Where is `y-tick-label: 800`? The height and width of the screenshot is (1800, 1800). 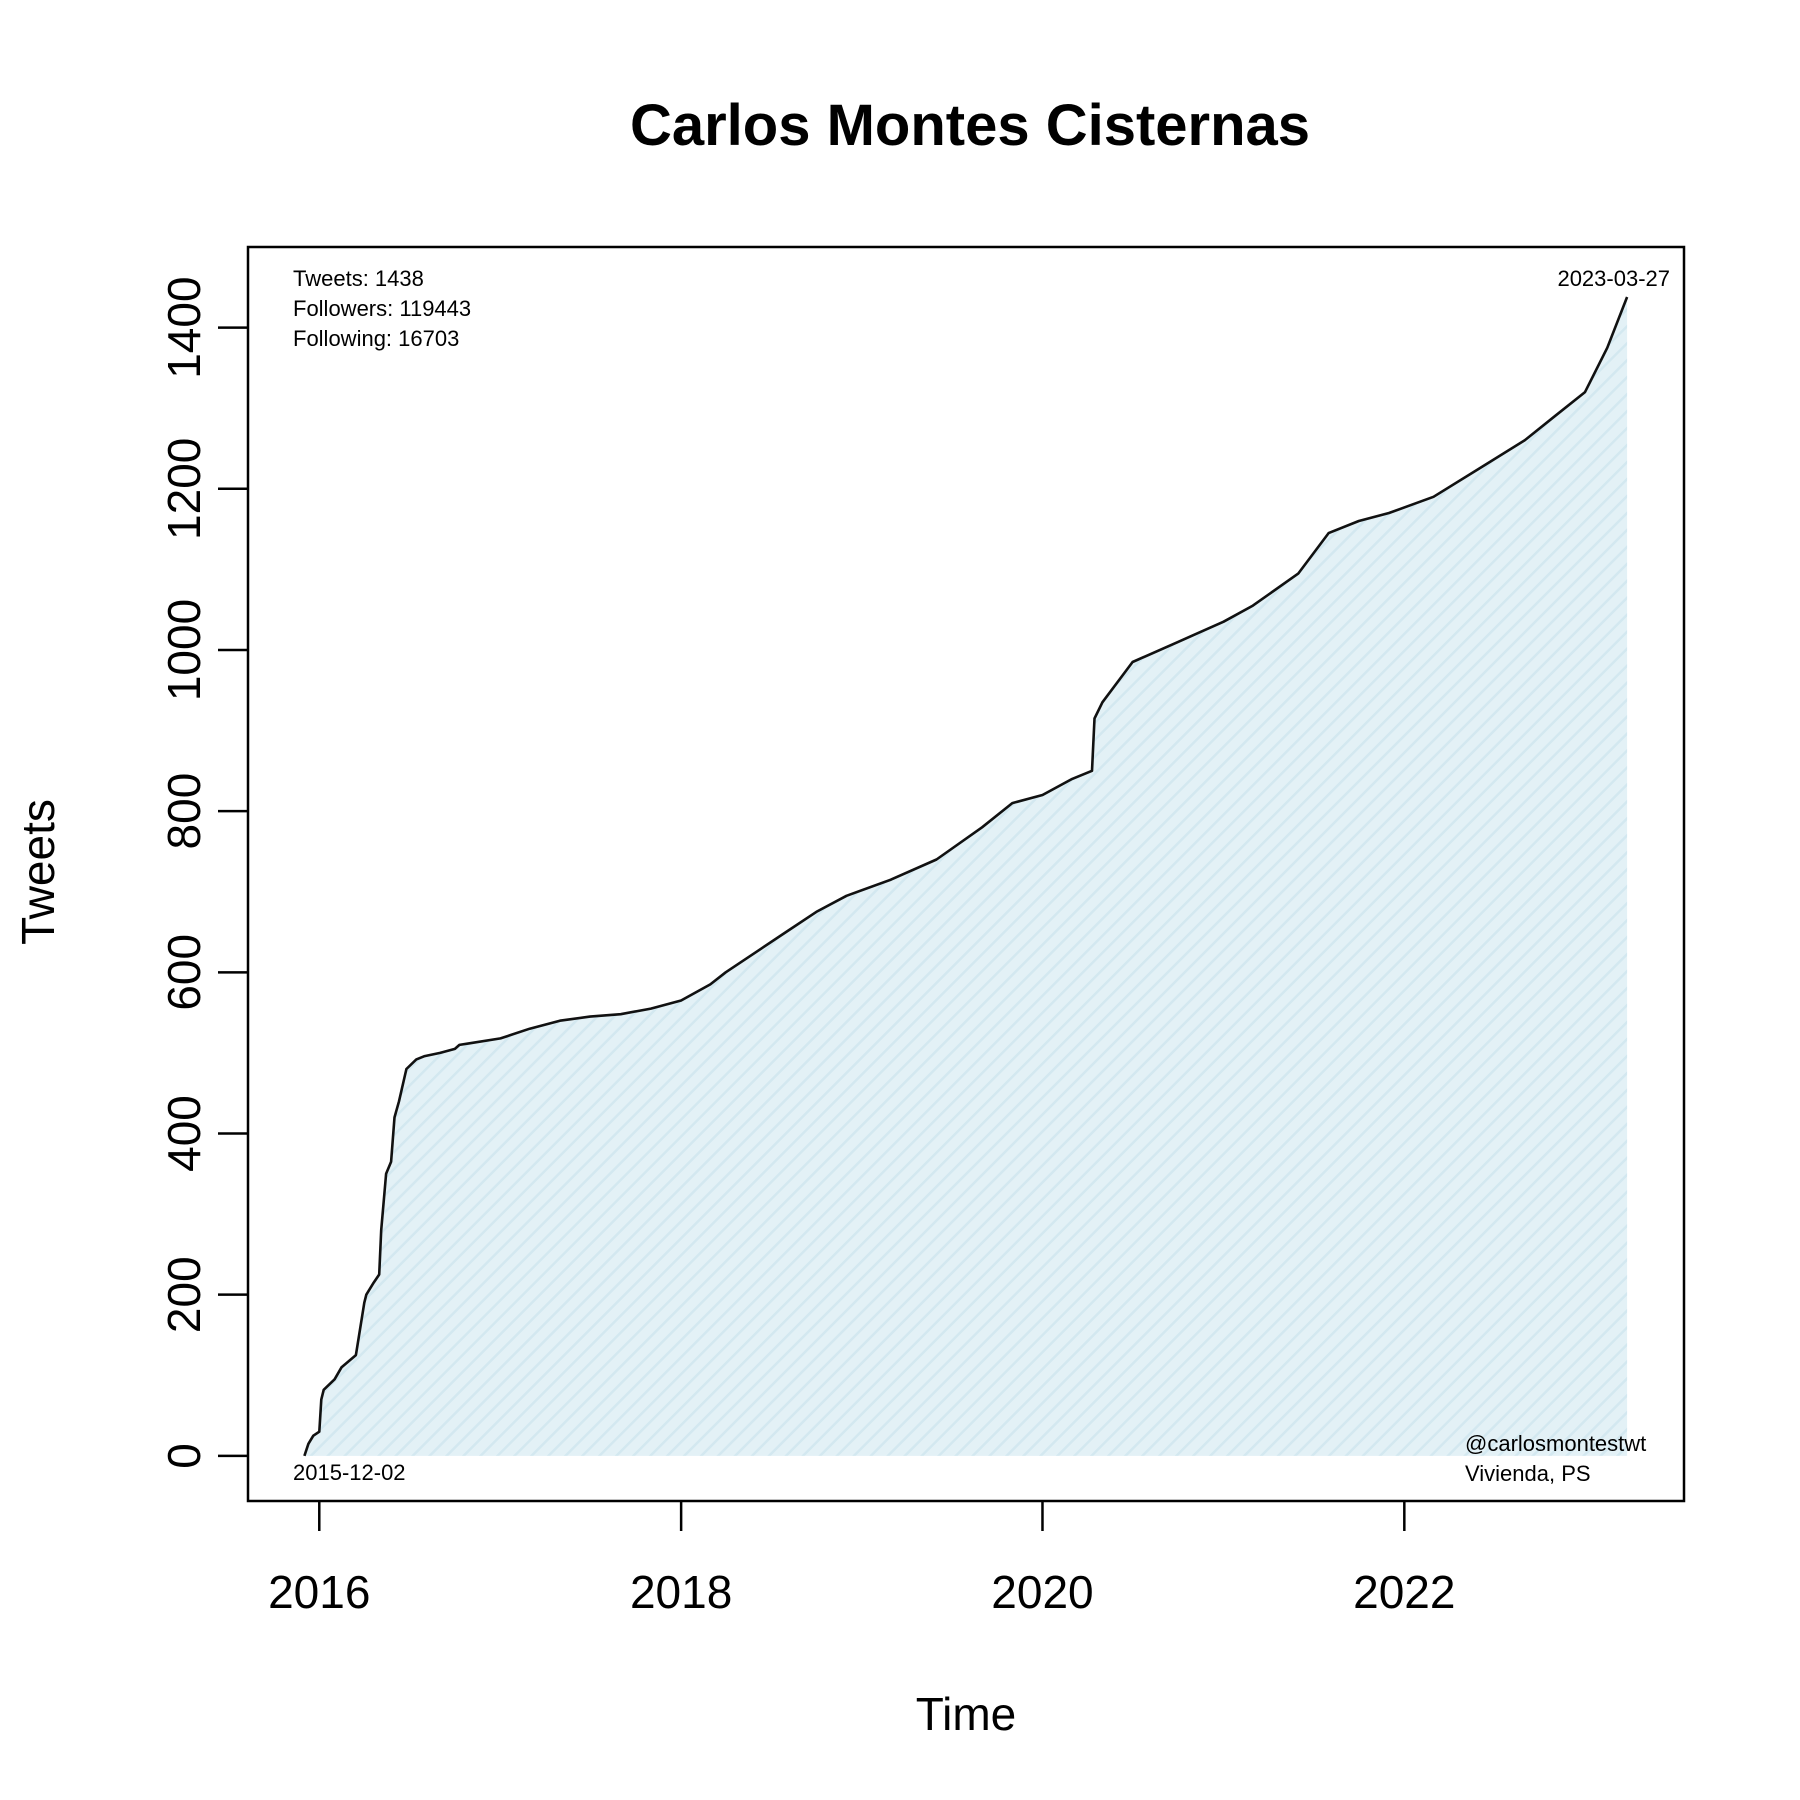
y-tick-label: 800 is located at coordinates (184, 811).